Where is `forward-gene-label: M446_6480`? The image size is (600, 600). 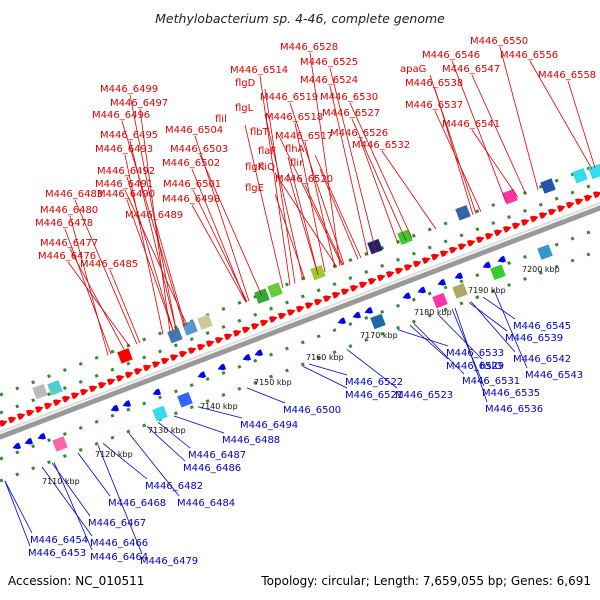 forward-gene-label: M446_6480 is located at coordinates (69, 210).